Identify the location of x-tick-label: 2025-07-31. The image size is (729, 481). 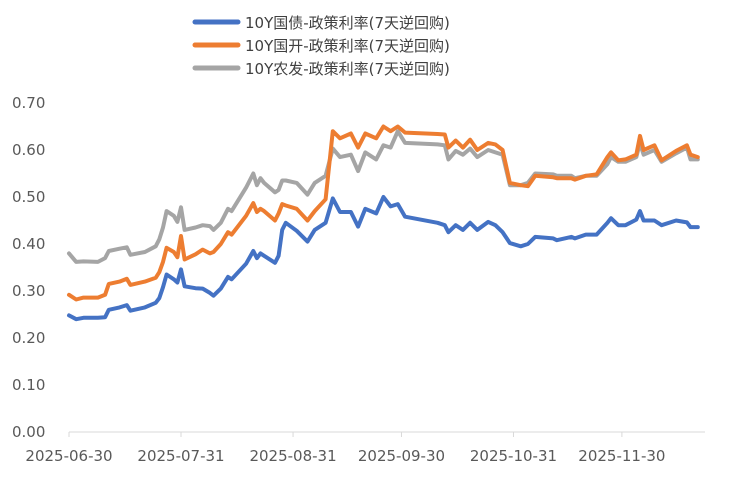
(180, 456).